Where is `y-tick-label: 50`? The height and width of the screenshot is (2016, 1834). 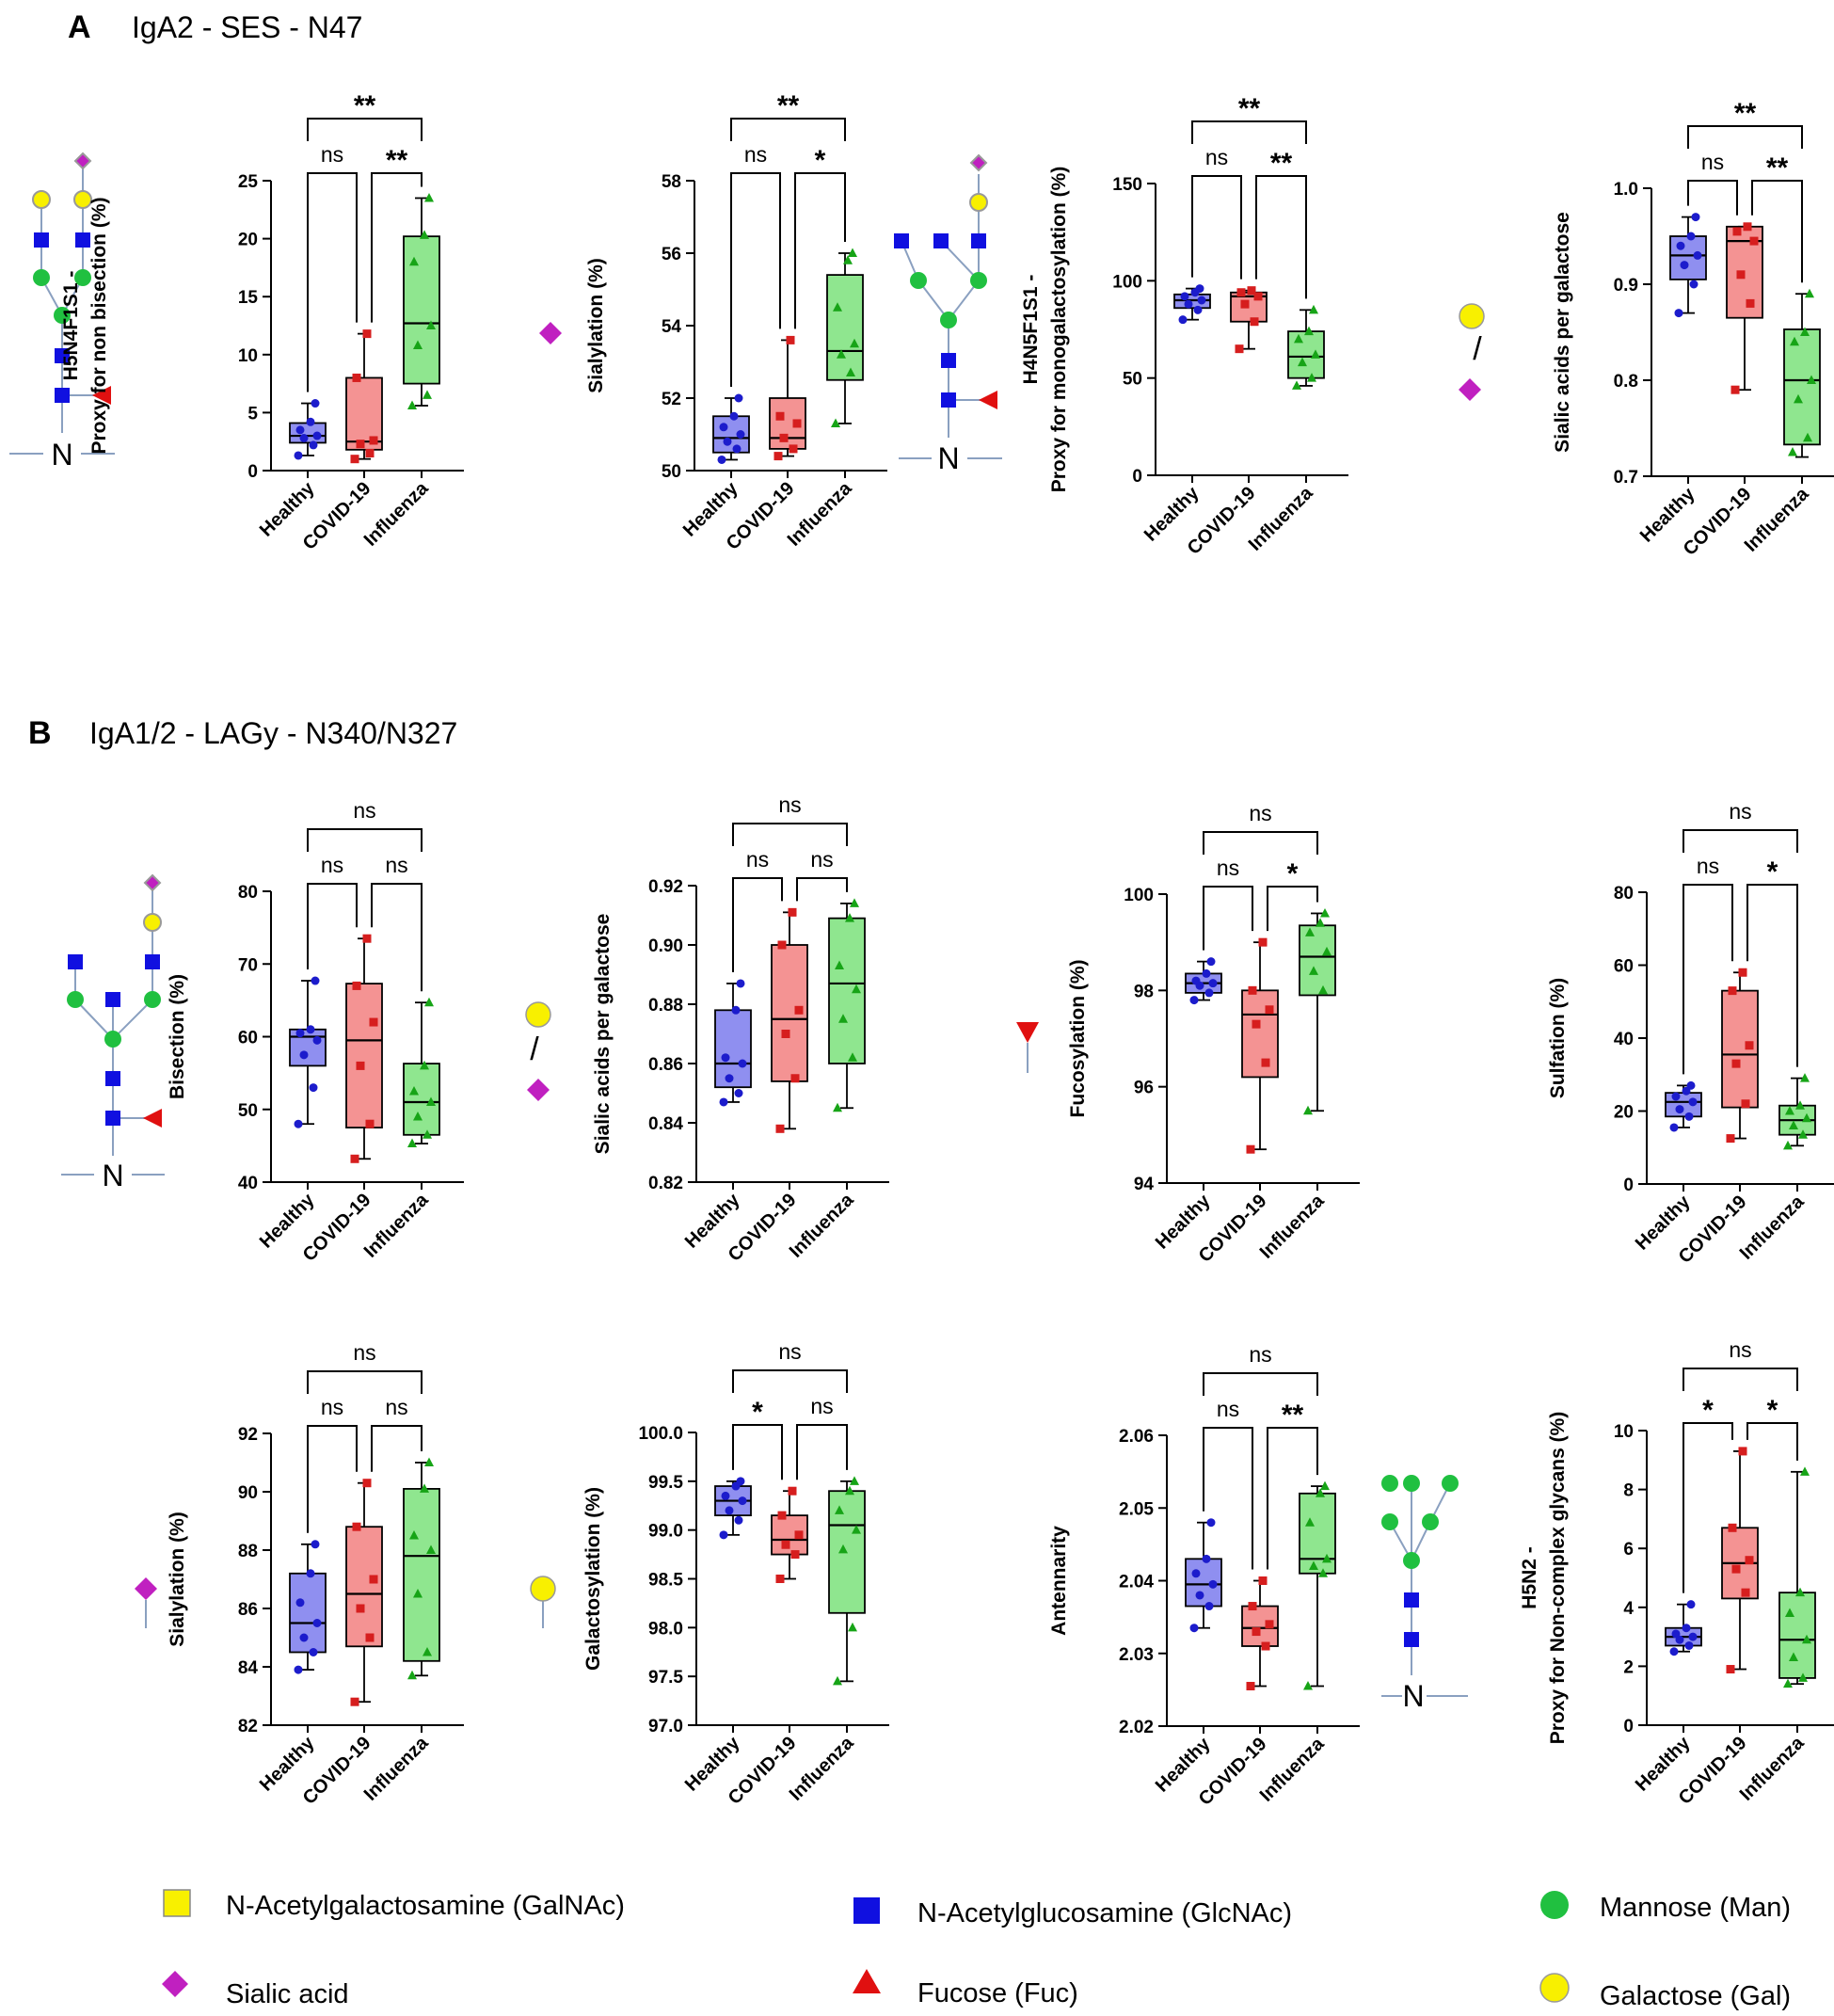
y-tick-label: 50 is located at coordinates (248, 1111).